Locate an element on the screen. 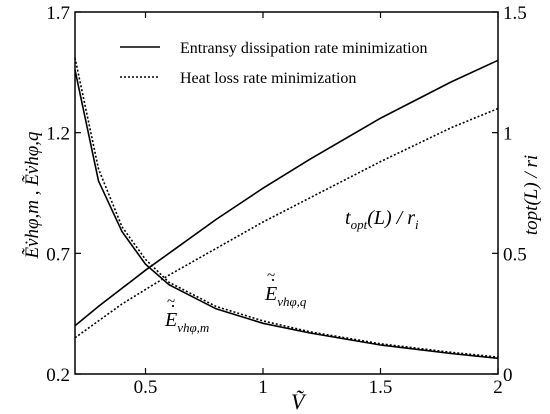  svg-text: topt(L) / ri is located at coordinates (531, 195).